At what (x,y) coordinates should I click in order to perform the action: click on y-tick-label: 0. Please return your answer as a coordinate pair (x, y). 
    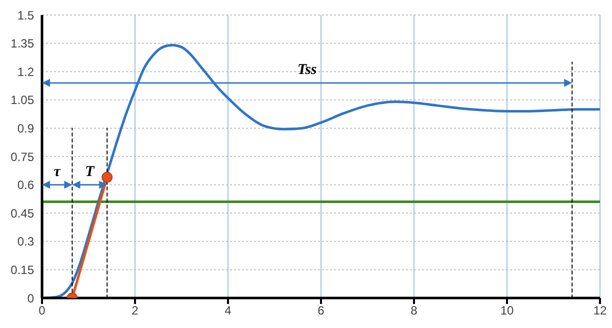
    Looking at the image, I should click on (30, 298).